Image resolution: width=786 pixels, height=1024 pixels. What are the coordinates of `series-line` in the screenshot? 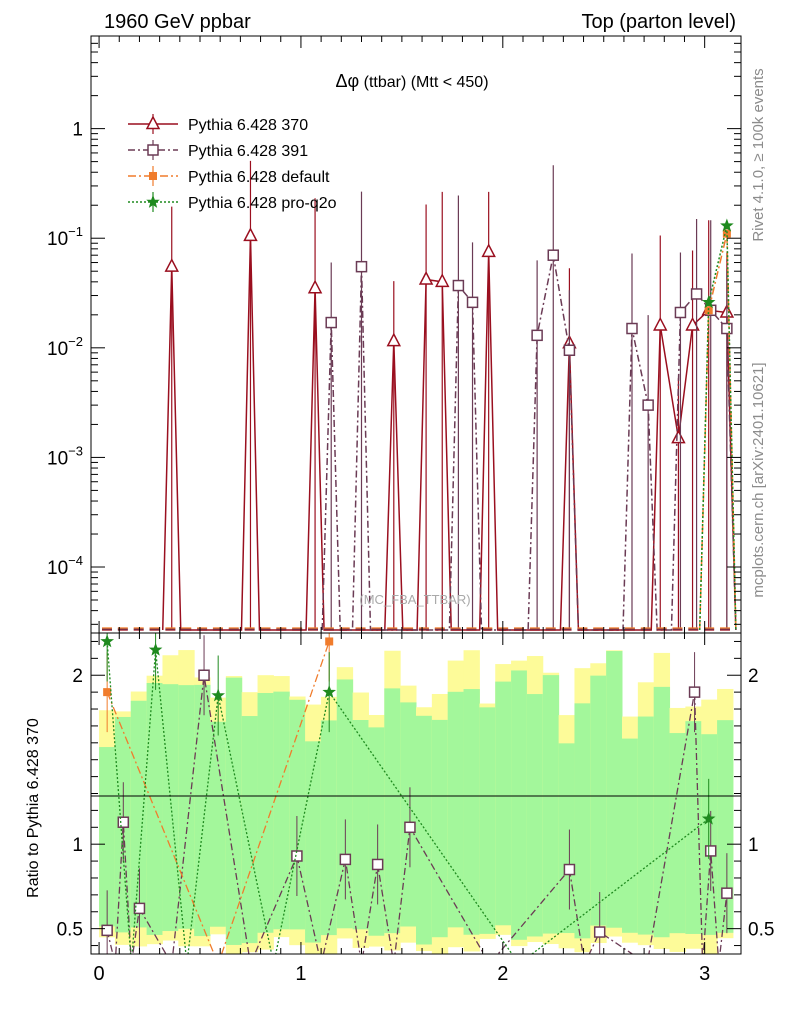 It's located at (717, 428).